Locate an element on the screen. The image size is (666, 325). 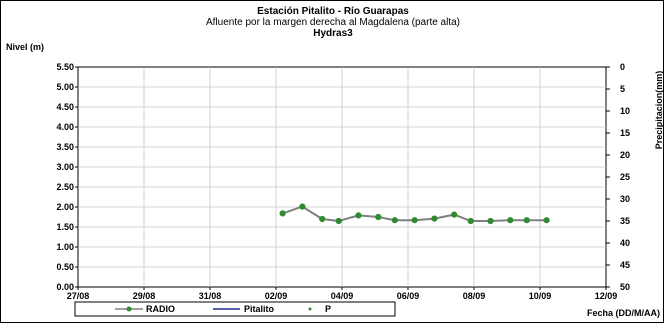
x-axis-title: Fecha (DD/M/AA) is located at coordinates (623, 313).